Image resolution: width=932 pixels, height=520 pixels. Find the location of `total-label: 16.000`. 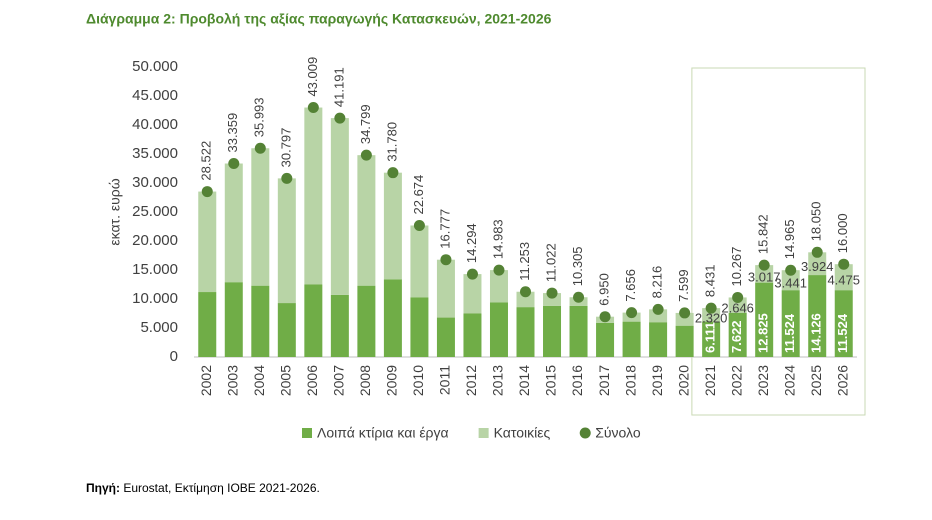

total-label: 16.000 is located at coordinates (842, 233).